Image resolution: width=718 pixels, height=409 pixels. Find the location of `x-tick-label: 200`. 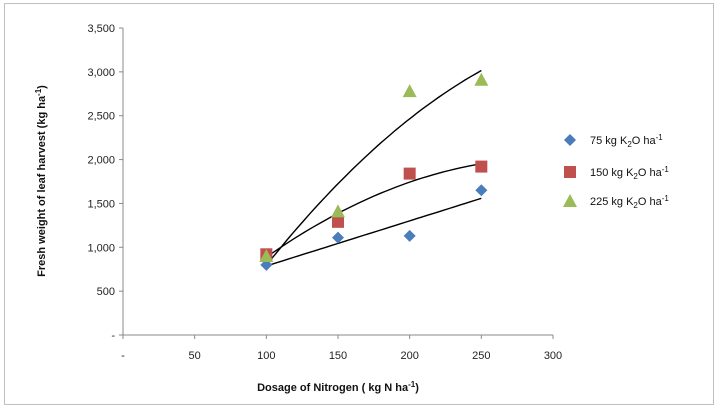

x-tick-label: 200 is located at coordinates (409, 356).